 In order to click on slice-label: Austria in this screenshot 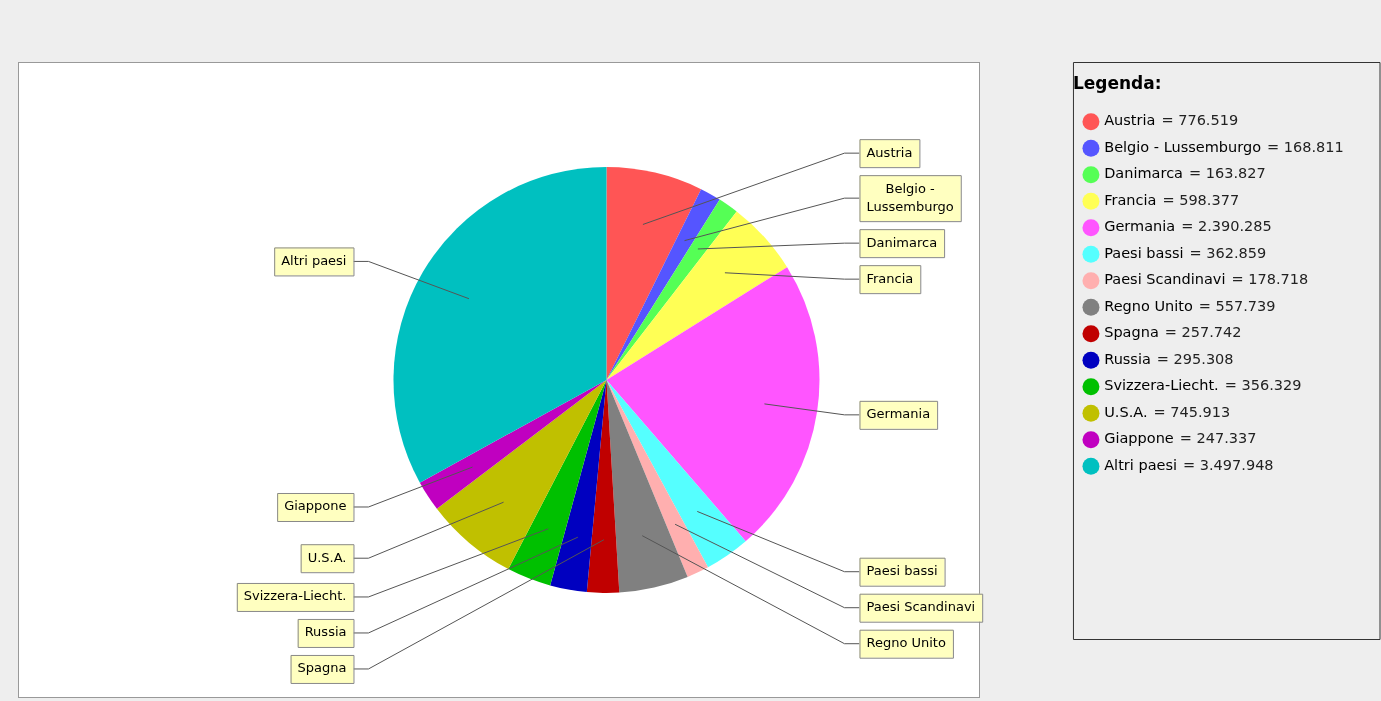, I will do `click(889, 152)`.